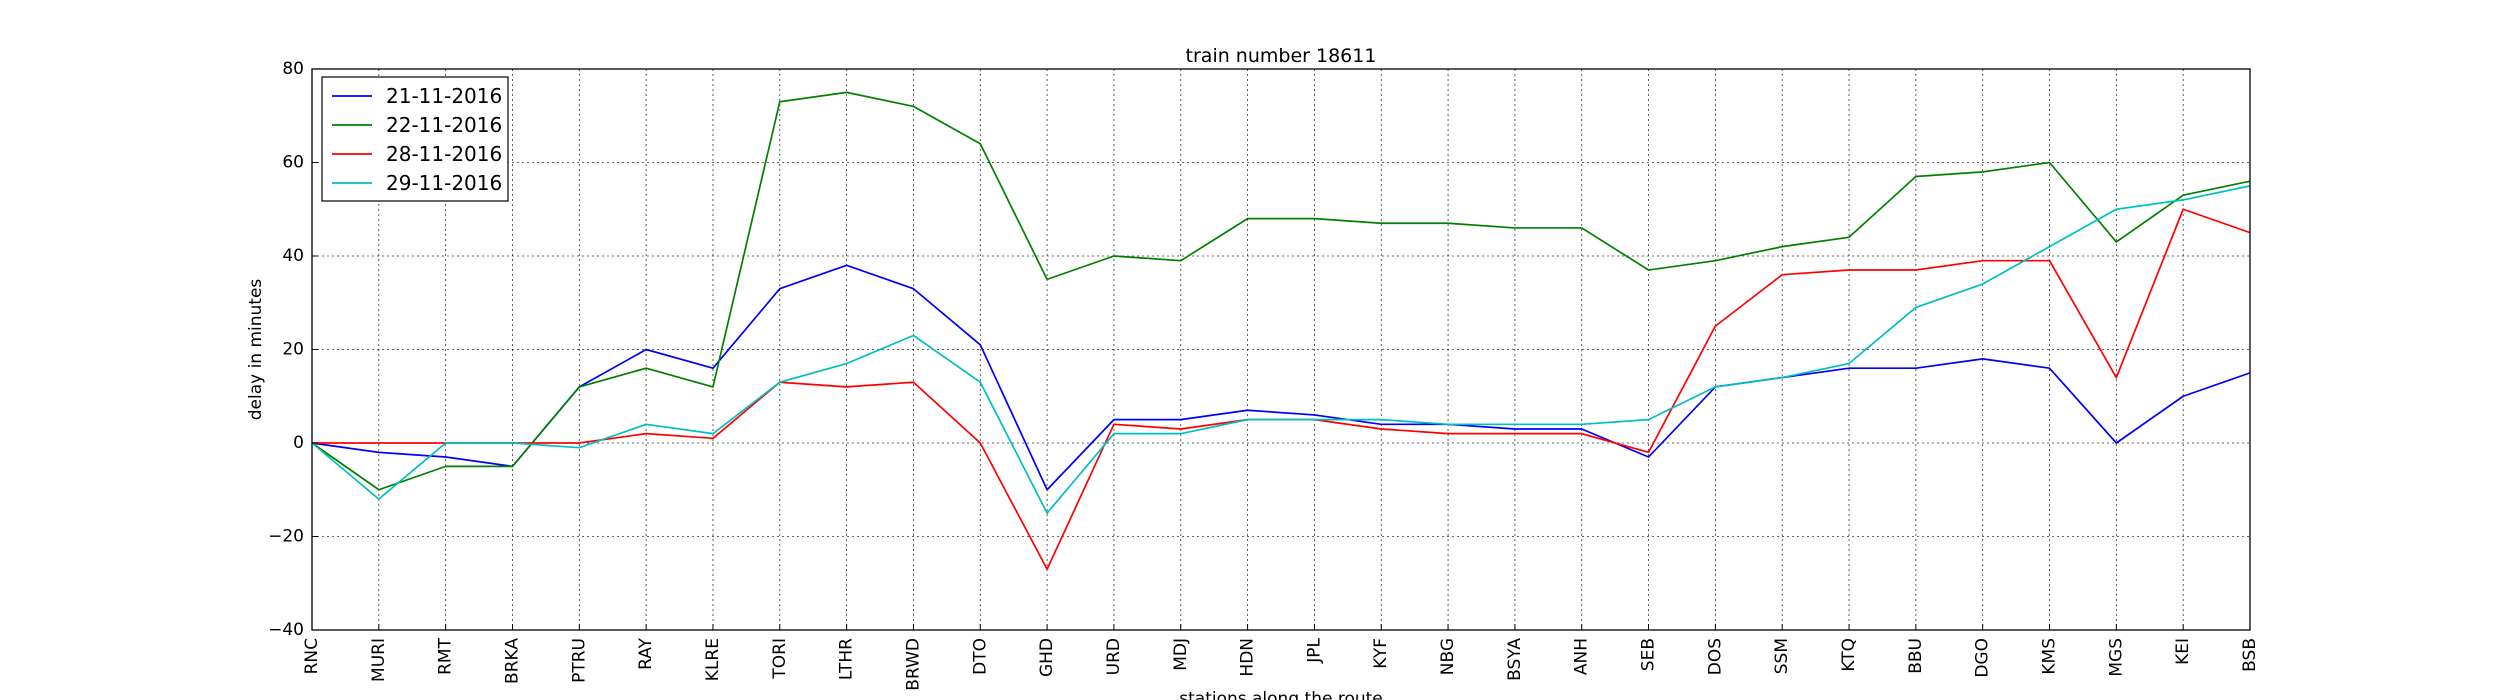 Image resolution: width=2500 pixels, height=700 pixels. Describe the element at coordinates (2116, 657) in the screenshot. I see `x-tick-label: MGS` at that location.